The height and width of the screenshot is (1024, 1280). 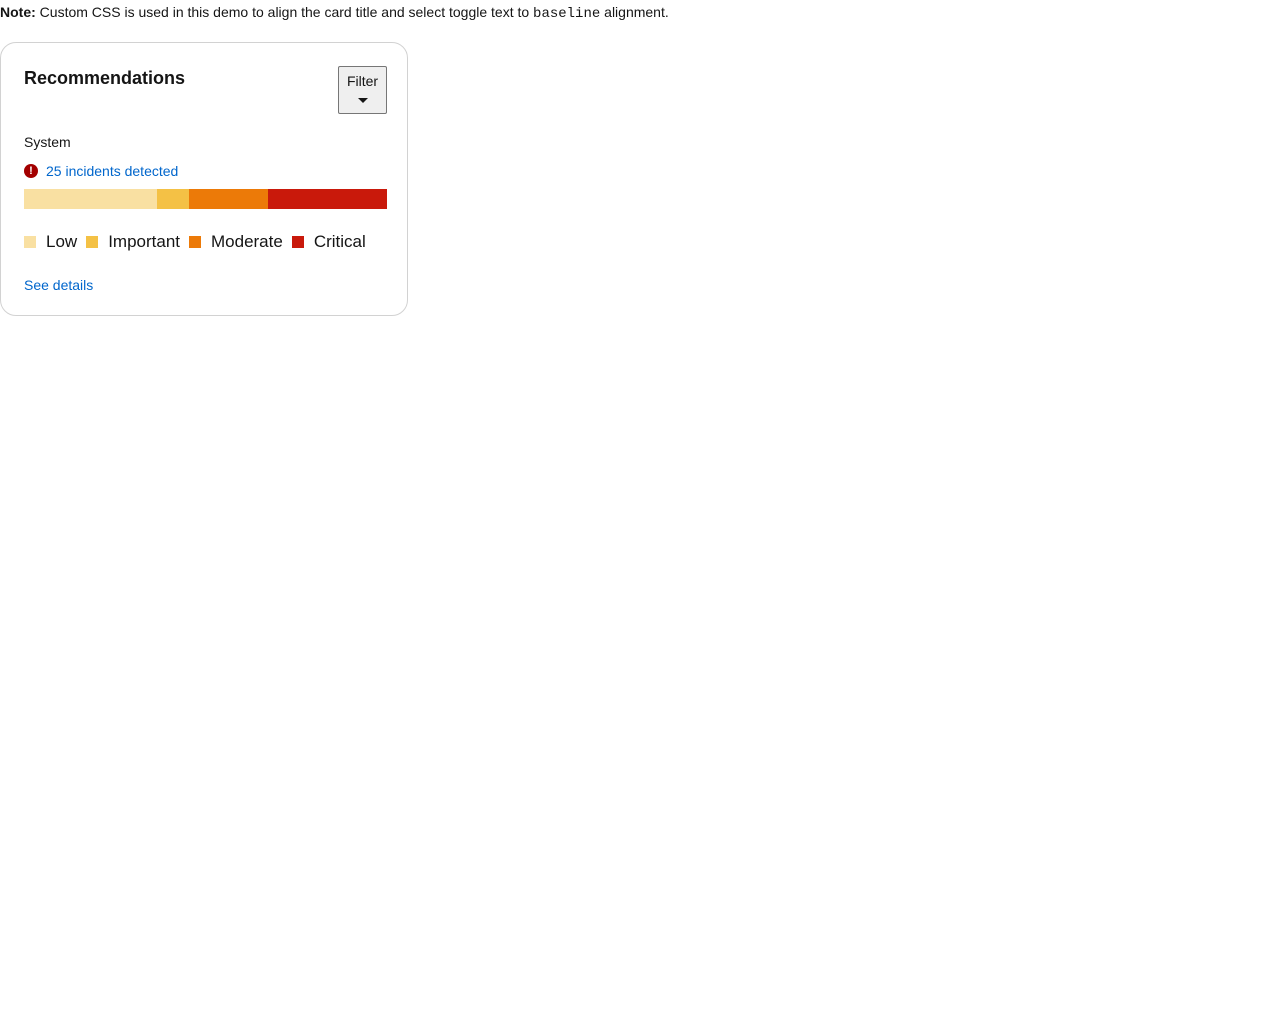 I want to click on caret-down-icon, so click(x=363, y=100).